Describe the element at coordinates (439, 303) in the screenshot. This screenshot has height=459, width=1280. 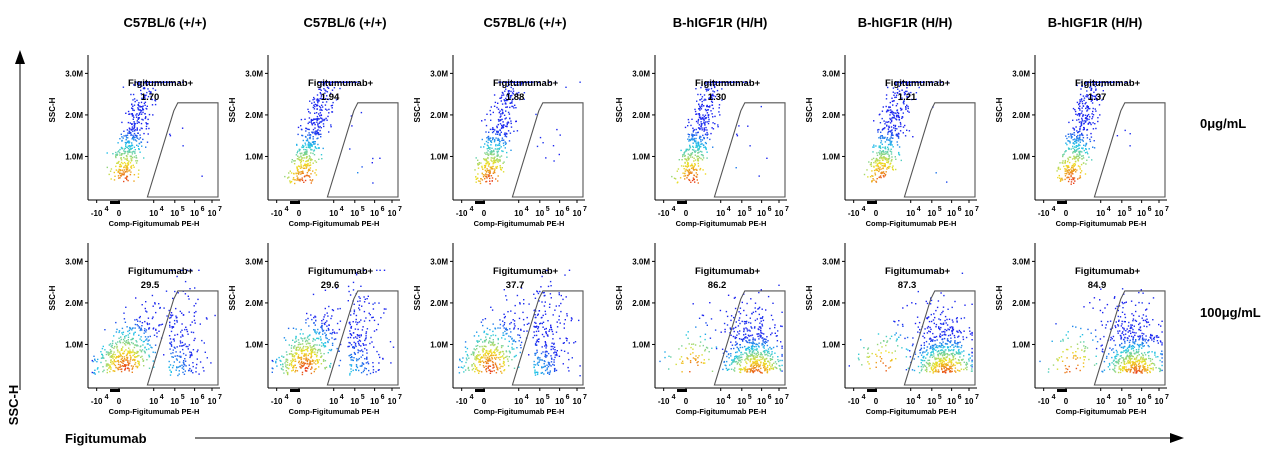
I see `y-tick-label: 2.0M` at that location.